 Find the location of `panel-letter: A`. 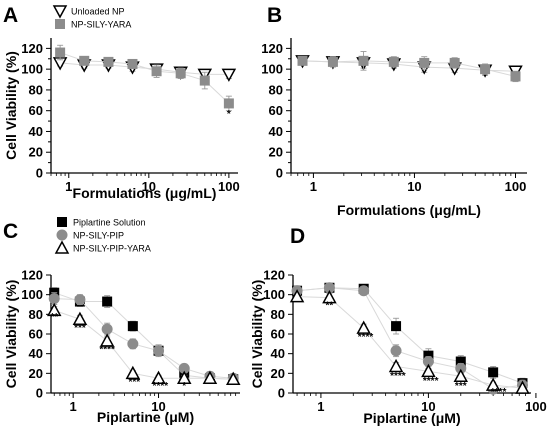

panel-letter: A is located at coordinates (10, 15).